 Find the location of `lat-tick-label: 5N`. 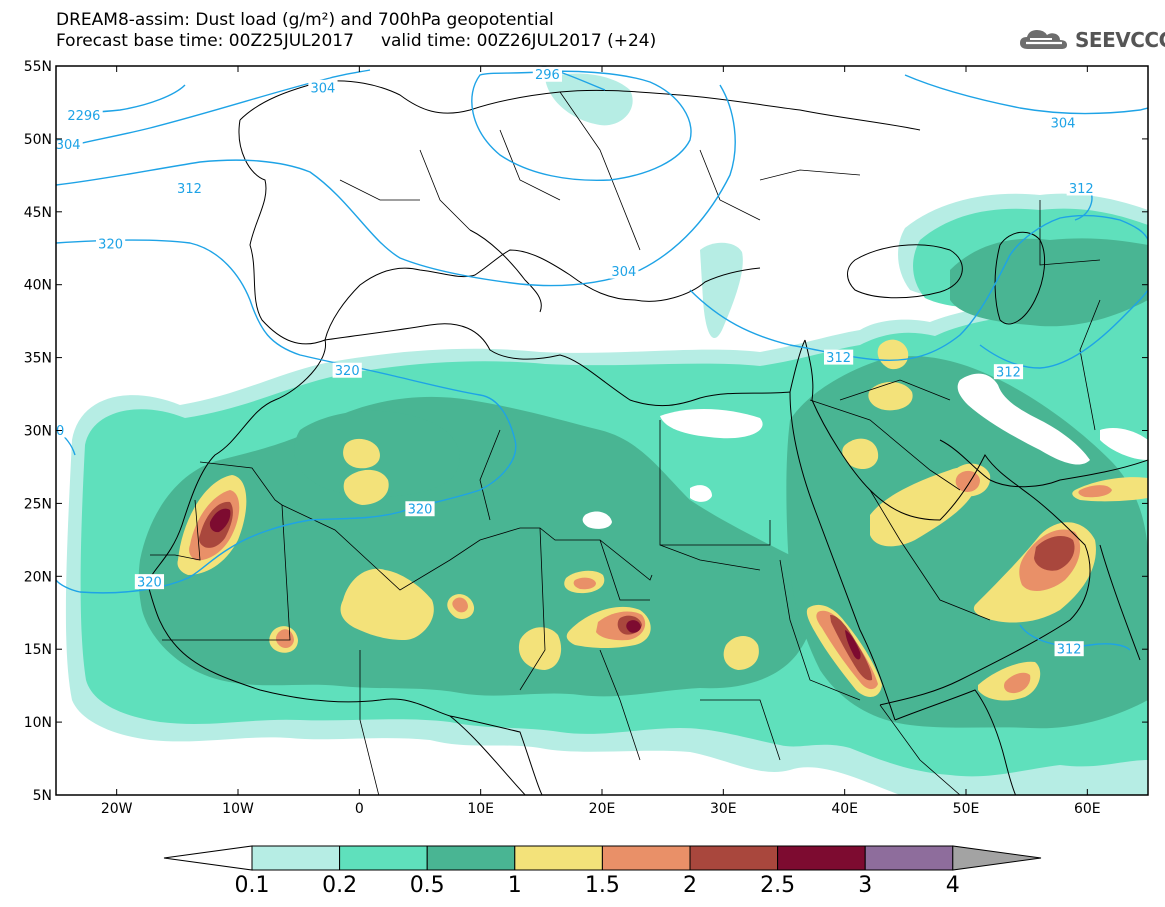

lat-tick-label: 5N is located at coordinates (42, 796).